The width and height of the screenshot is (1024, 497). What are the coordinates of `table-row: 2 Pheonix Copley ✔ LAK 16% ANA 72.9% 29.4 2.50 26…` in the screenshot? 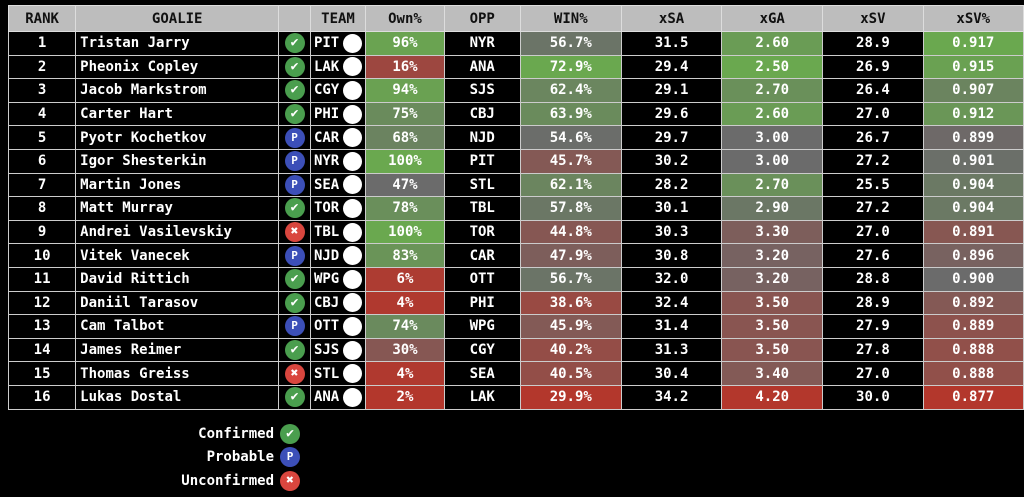 It's located at (515, 67).